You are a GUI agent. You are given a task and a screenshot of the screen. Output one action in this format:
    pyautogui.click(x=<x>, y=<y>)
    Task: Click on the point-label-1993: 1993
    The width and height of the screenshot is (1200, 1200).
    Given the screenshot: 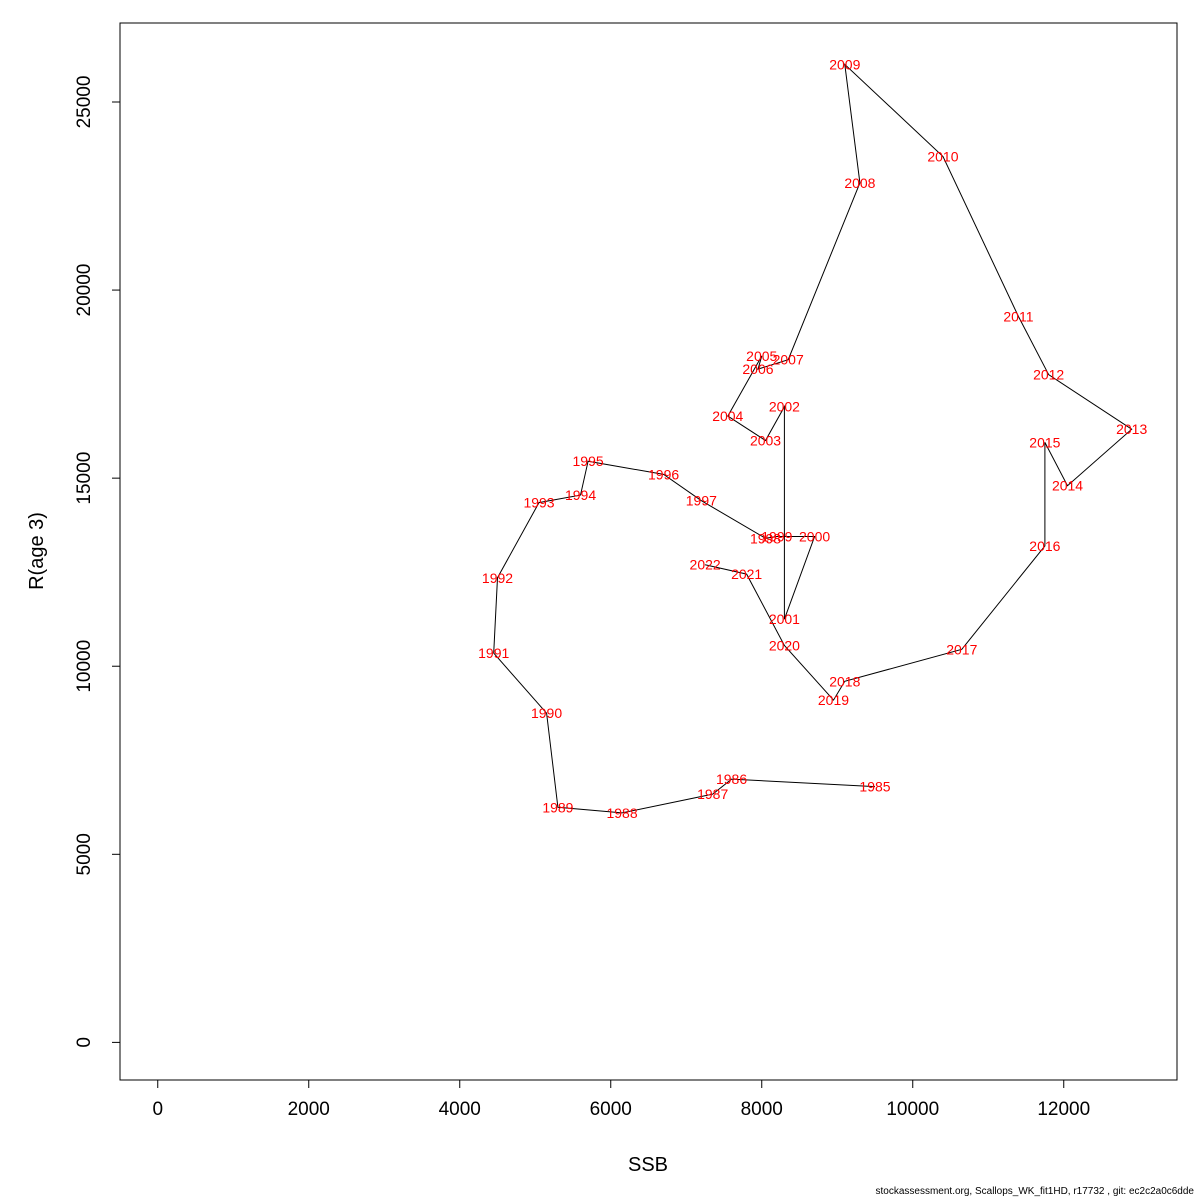 What is the action you would take?
    pyautogui.click(x=538, y=503)
    